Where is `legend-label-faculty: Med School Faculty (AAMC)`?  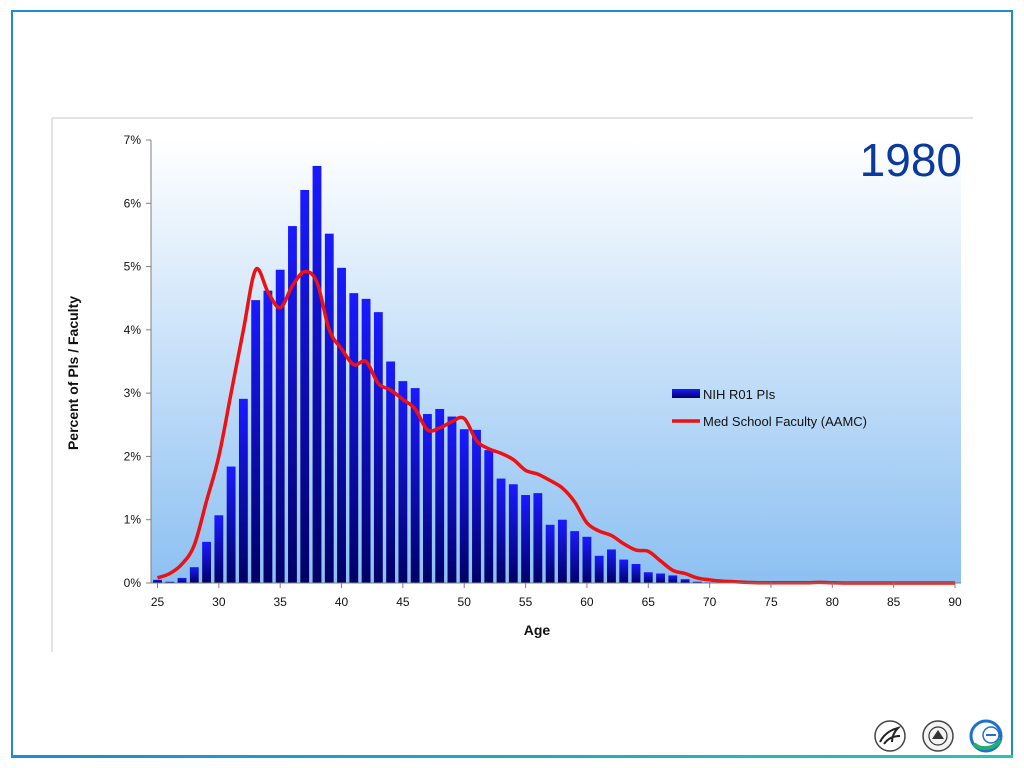
legend-label-faculty: Med School Faculty (AAMC) is located at coordinates (785, 421).